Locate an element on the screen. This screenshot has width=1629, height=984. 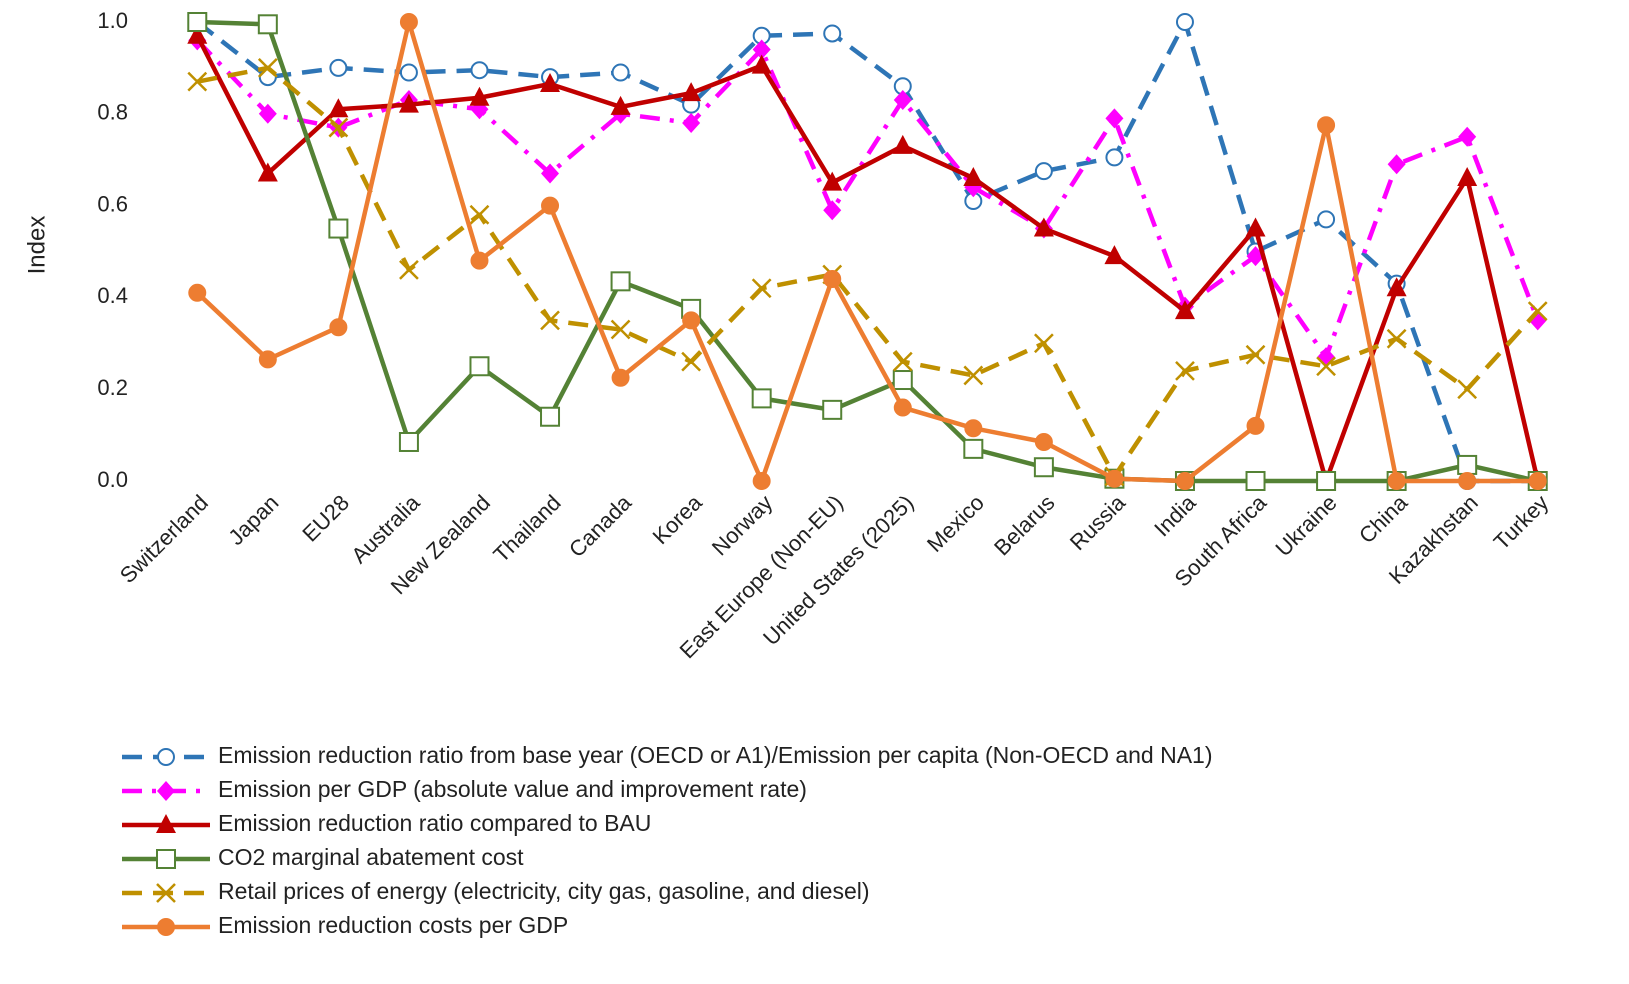
legend-item: Emission reduction costs per GDP is located at coordinates (345, 925).